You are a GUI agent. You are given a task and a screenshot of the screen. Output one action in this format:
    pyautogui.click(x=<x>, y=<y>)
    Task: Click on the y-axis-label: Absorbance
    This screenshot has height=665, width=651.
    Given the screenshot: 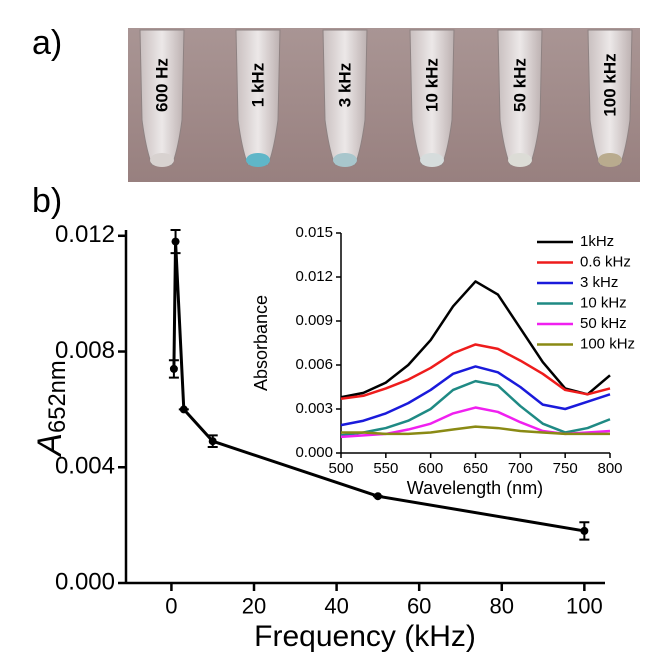 What is the action you would take?
    pyautogui.click(x=261, y=343)
    